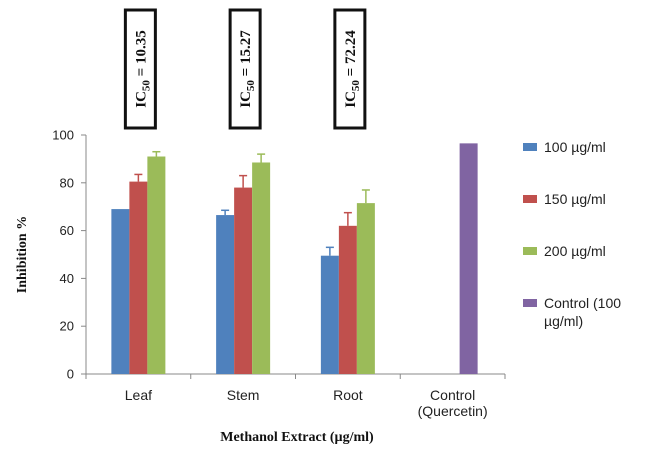 The width and height of the screenshot is (649, 455). Describe the element at coordinates (67, 182) in the screenshot. I see `y-tick-label: 80` at that location.